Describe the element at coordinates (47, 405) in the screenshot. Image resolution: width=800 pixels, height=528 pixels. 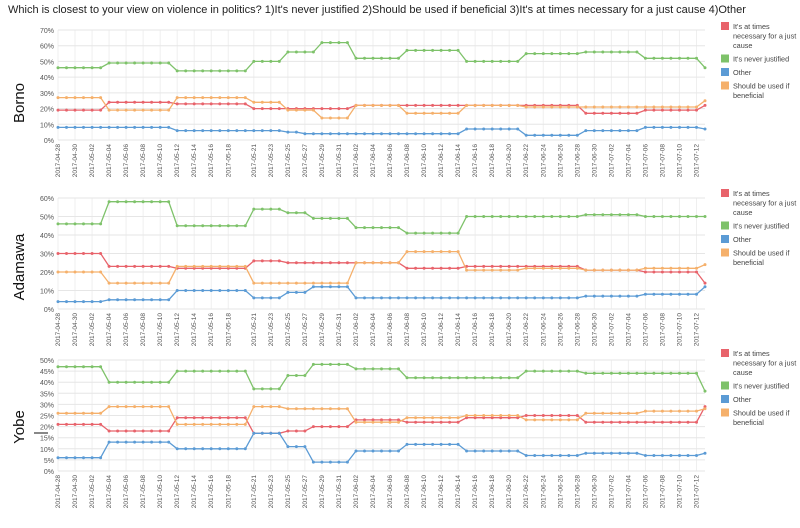
I see `y-tick-label: 30%` at that location.